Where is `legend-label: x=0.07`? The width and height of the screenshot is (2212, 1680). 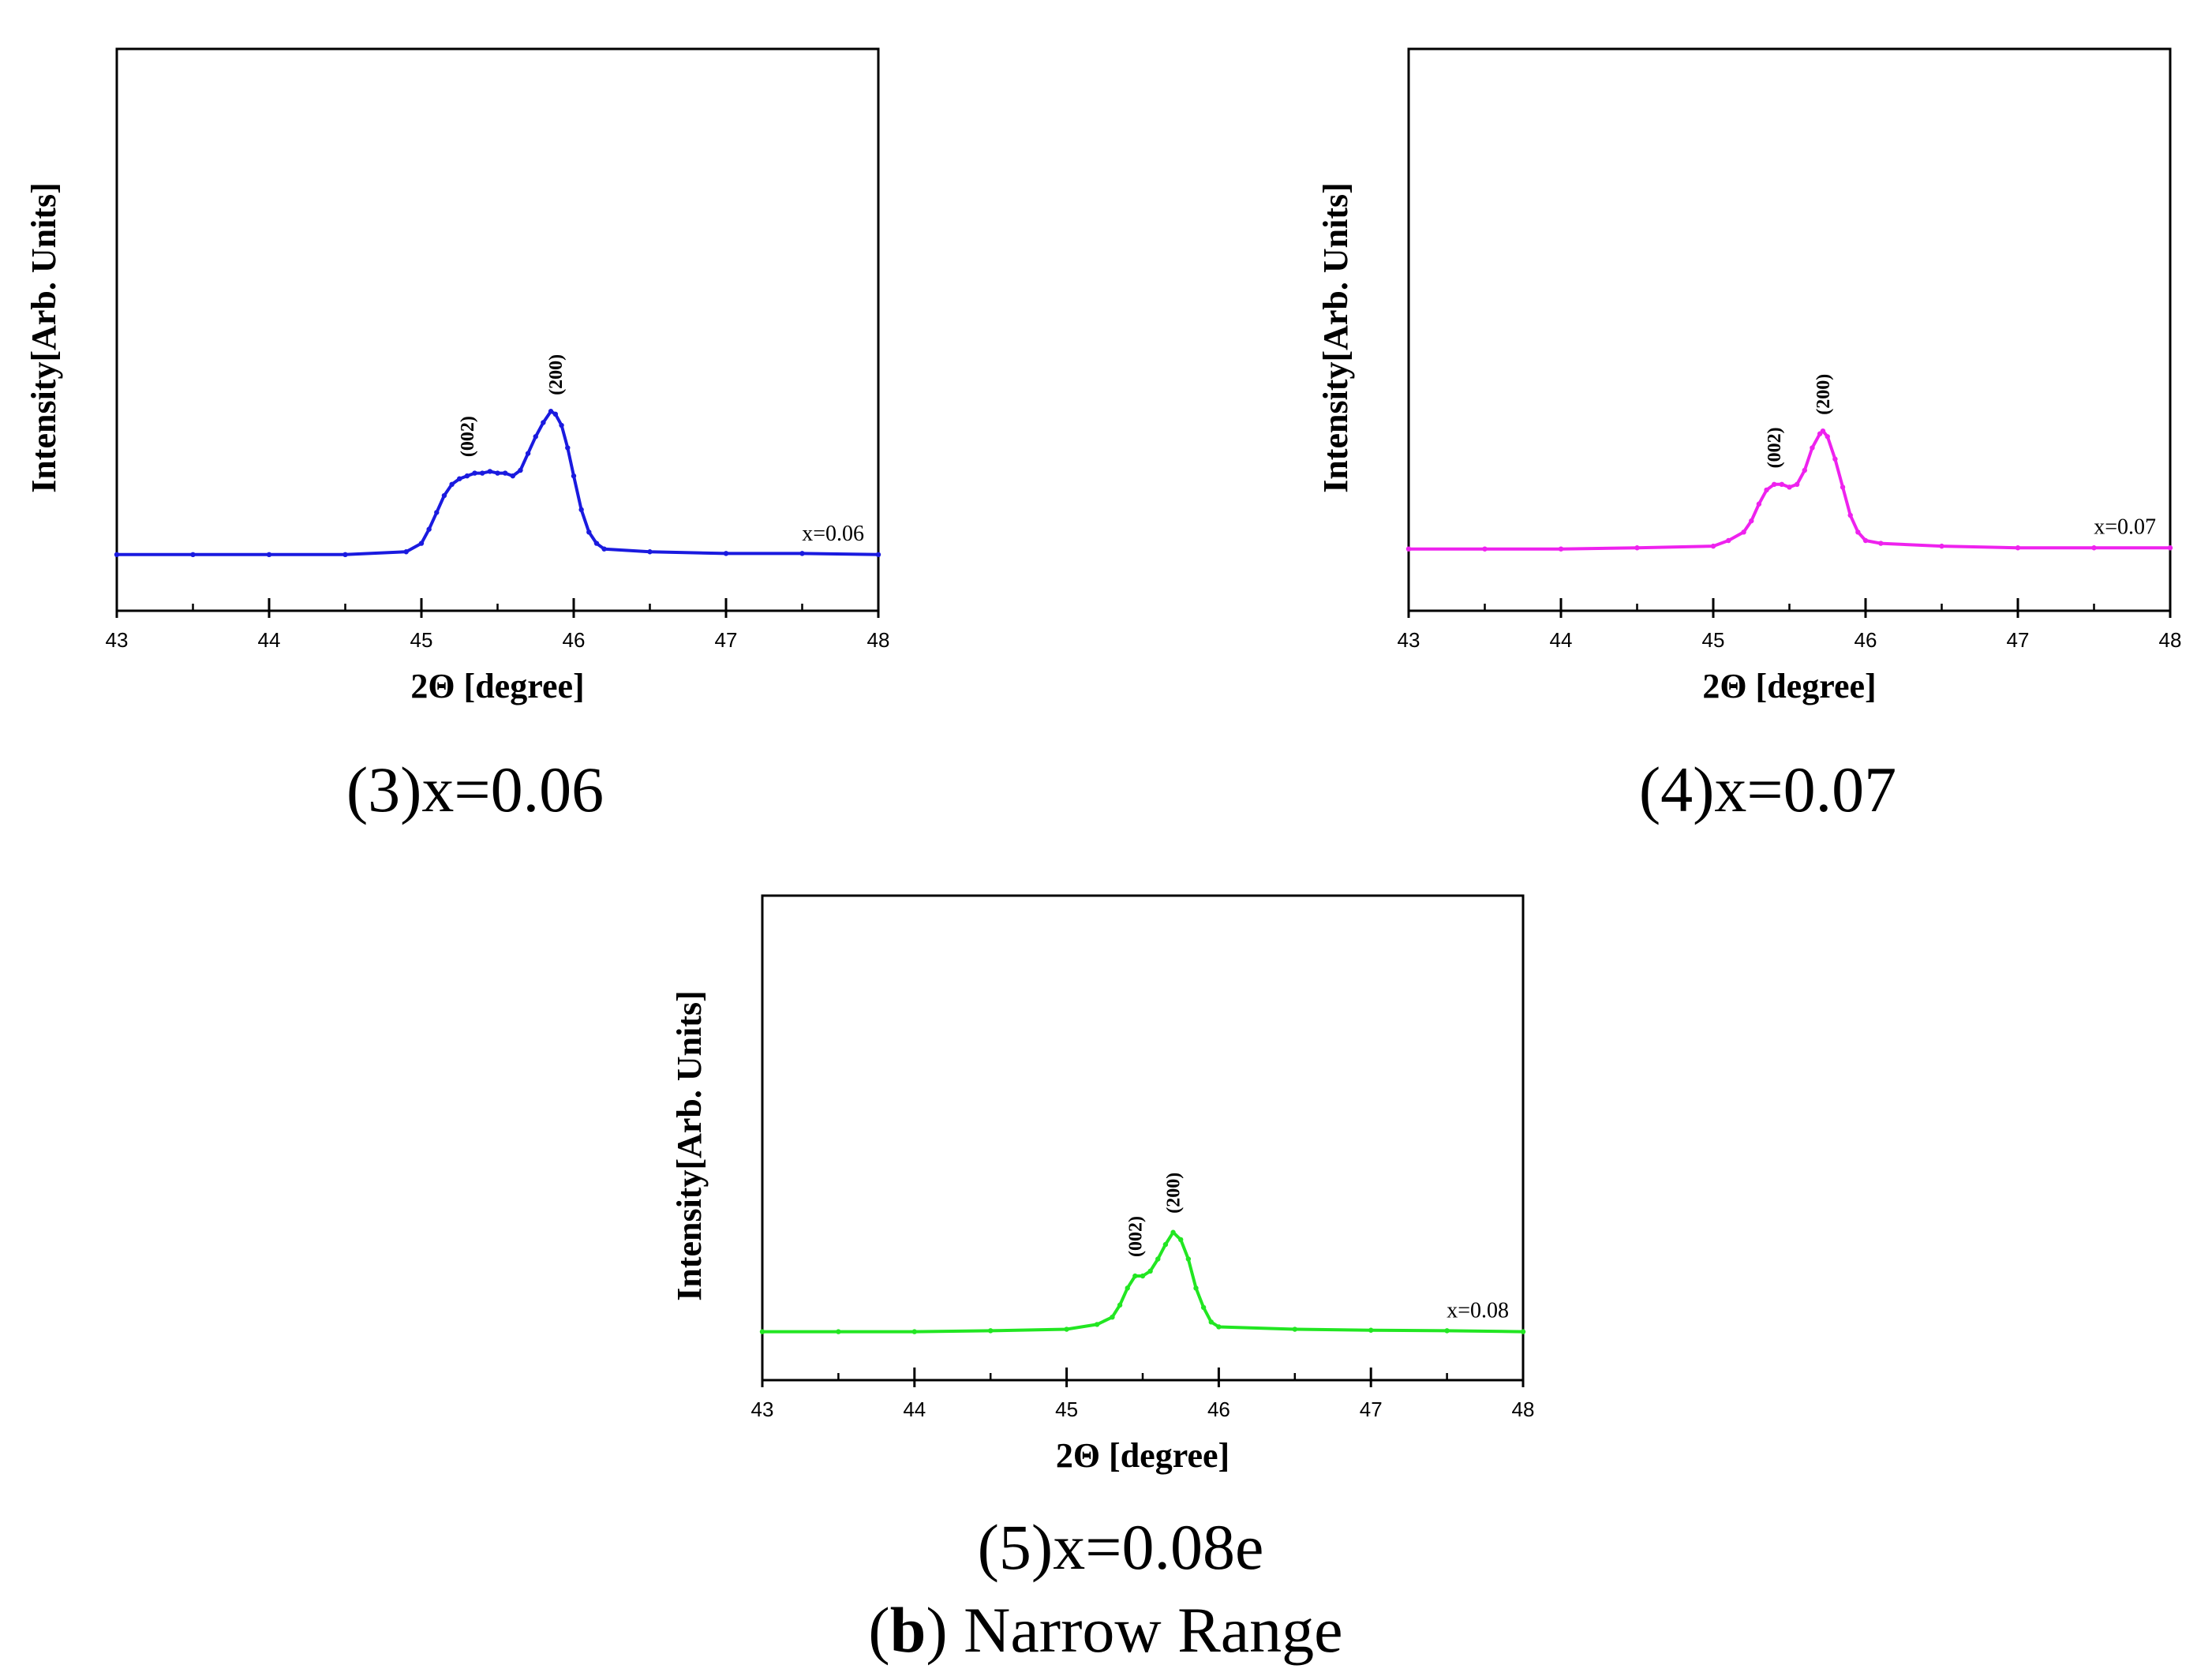 legend-label: x=0.07 is located at coordinates (2125, 526).